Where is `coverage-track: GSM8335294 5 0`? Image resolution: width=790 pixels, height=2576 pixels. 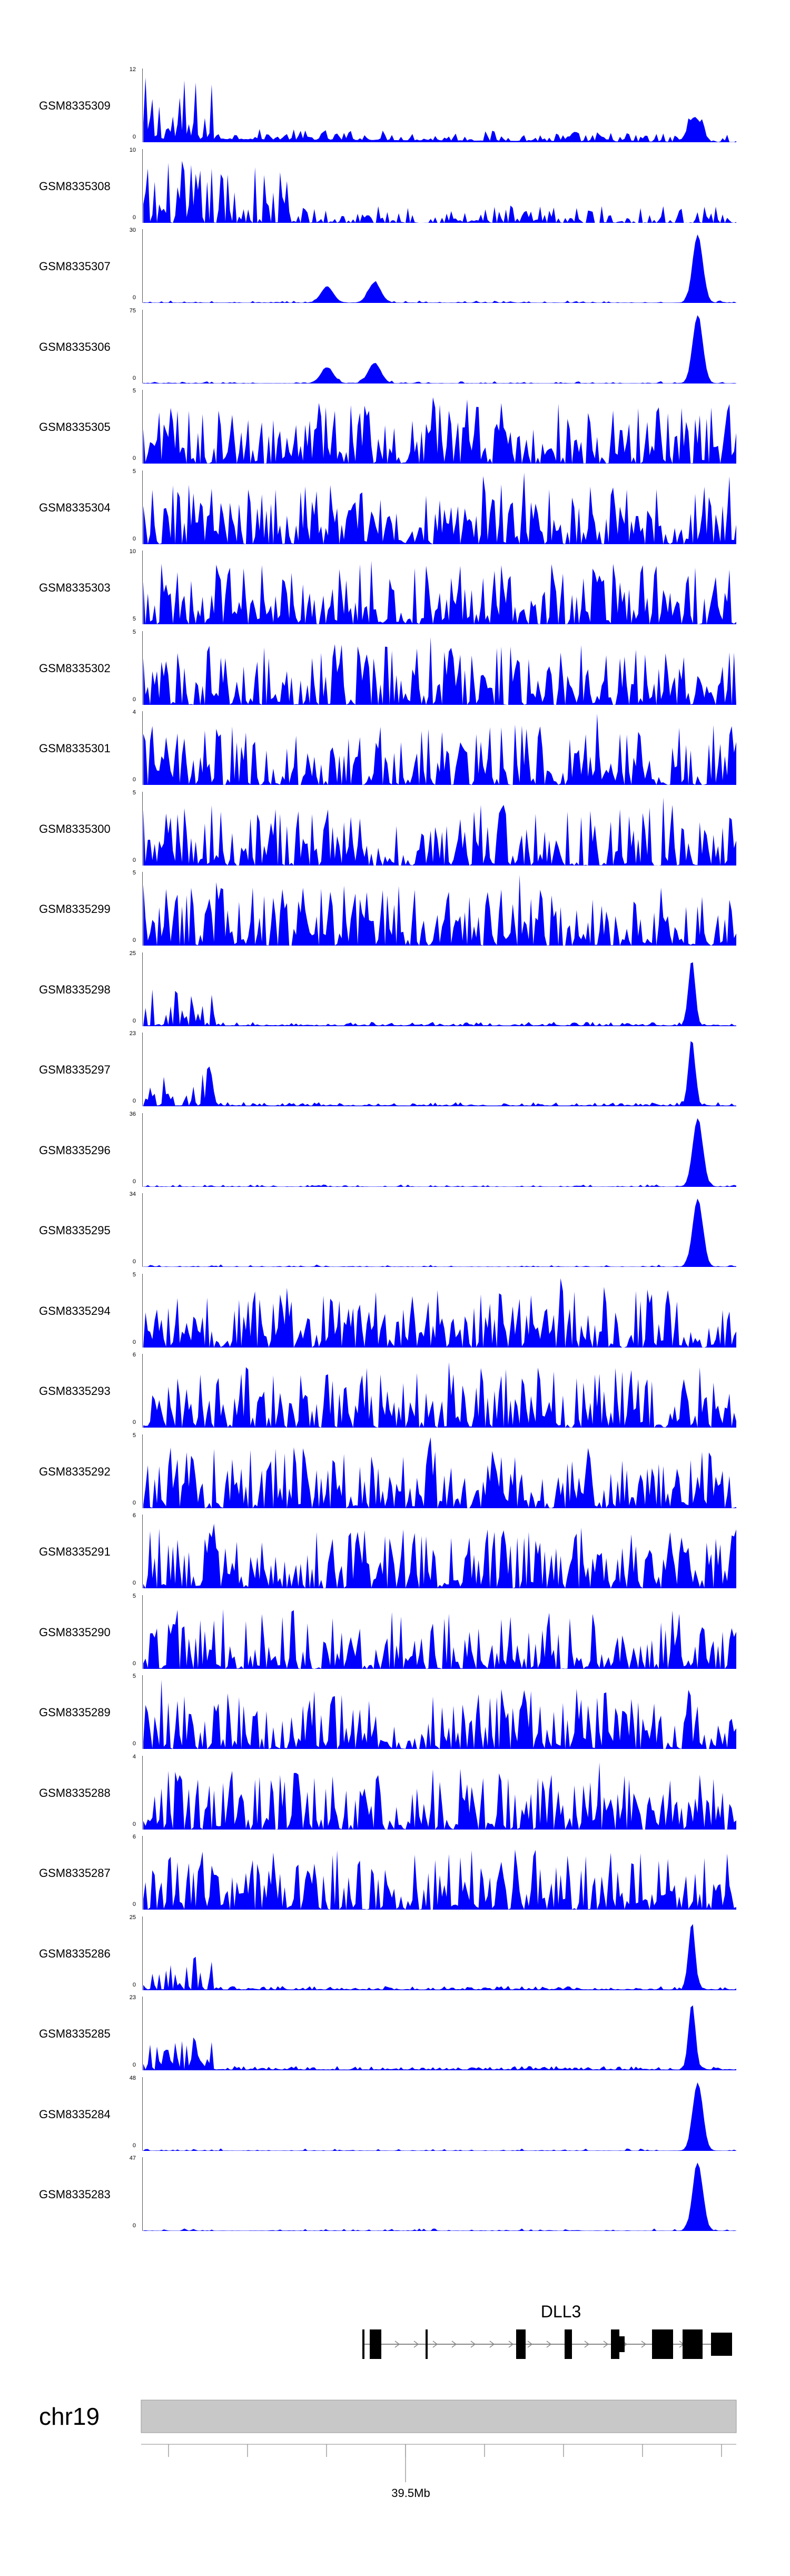
coverage-track: GSM8335294 5 0 is located at coordinates (395, 1311).